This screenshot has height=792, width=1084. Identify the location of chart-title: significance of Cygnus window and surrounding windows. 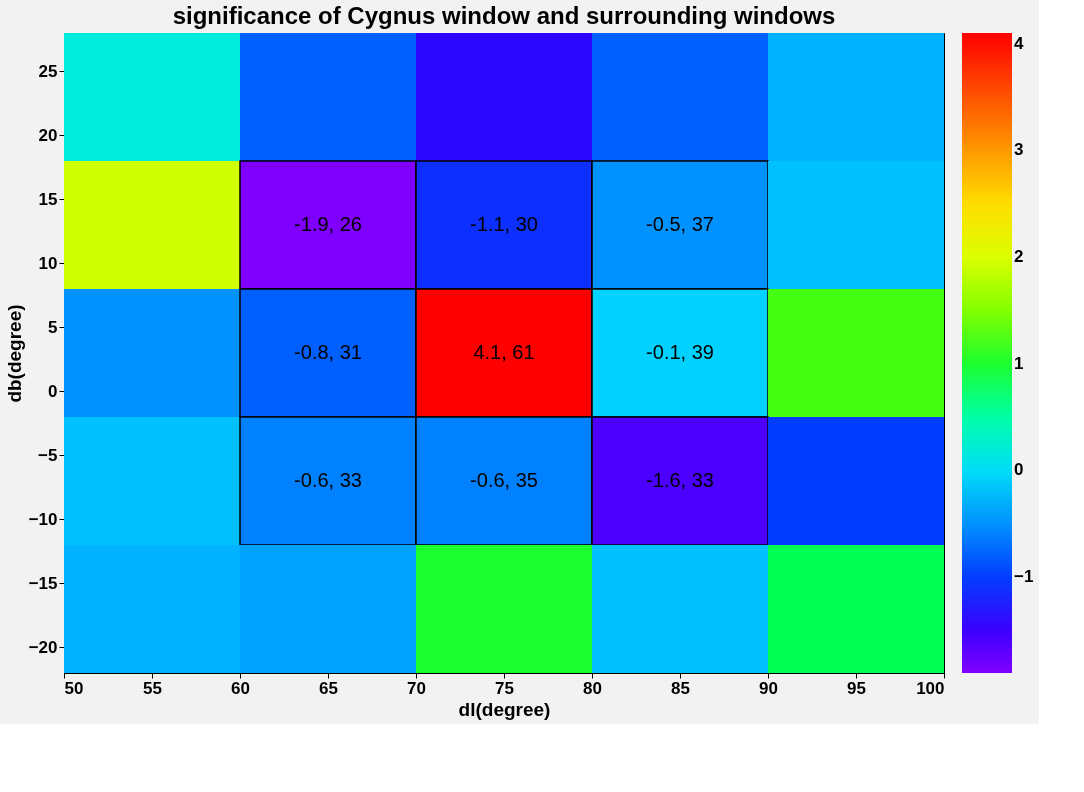
(504, 15).